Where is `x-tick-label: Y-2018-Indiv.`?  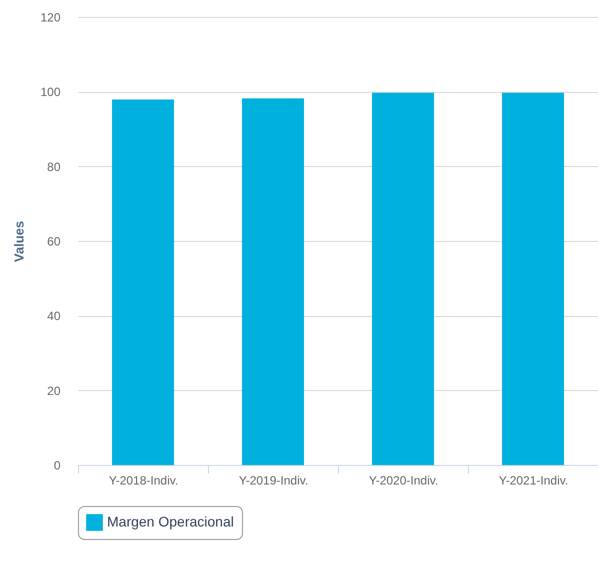 x-tick-label: Y-2018-Indiv. is located at coordinates (143, 481).